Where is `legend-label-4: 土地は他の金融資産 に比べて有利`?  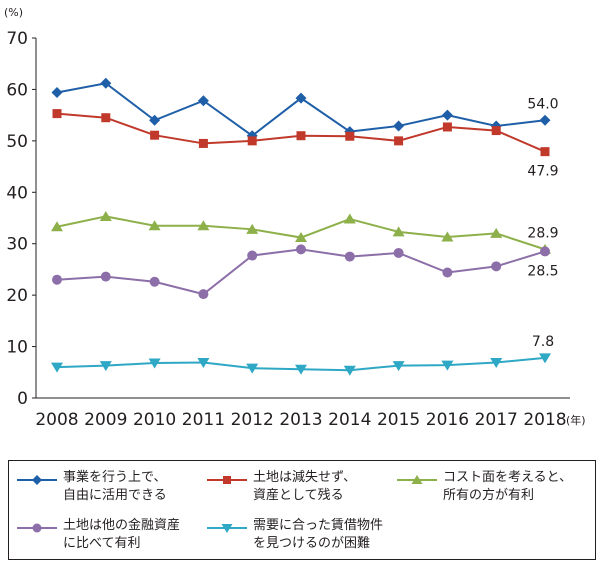 legend-label-4: 土地は他の金融資産 に比べて有利 is located at coordinates (122, 534).